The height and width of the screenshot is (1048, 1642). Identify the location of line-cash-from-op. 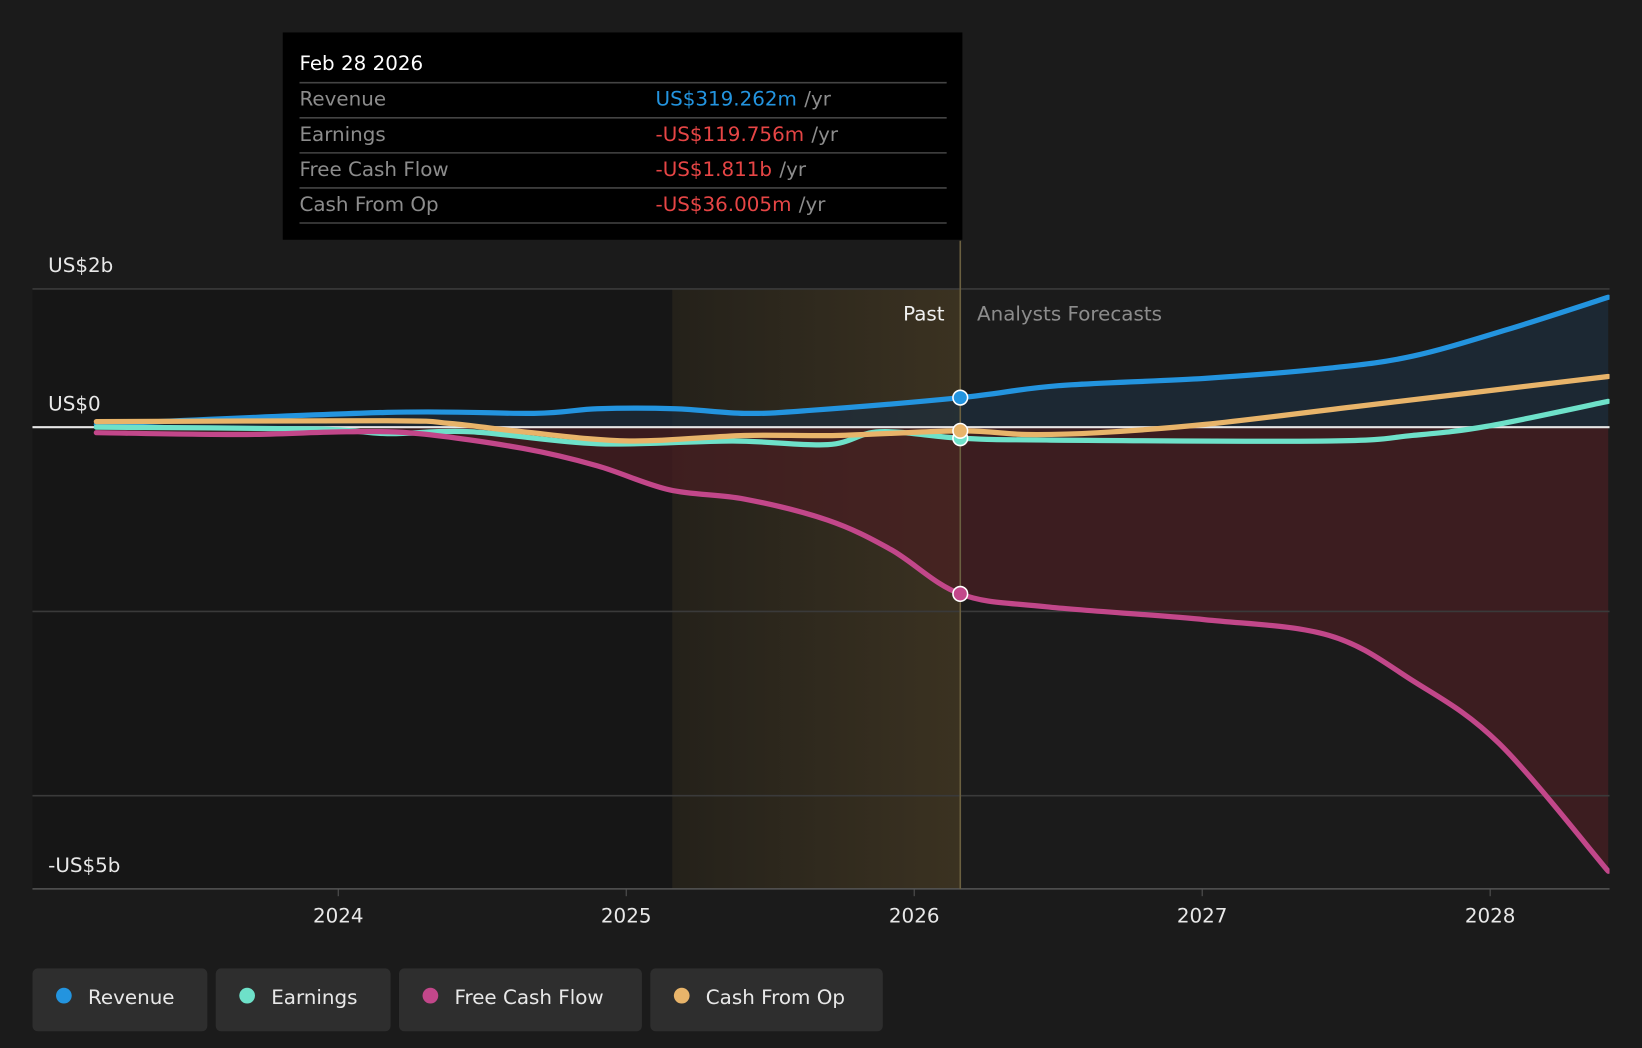
(851, 408).